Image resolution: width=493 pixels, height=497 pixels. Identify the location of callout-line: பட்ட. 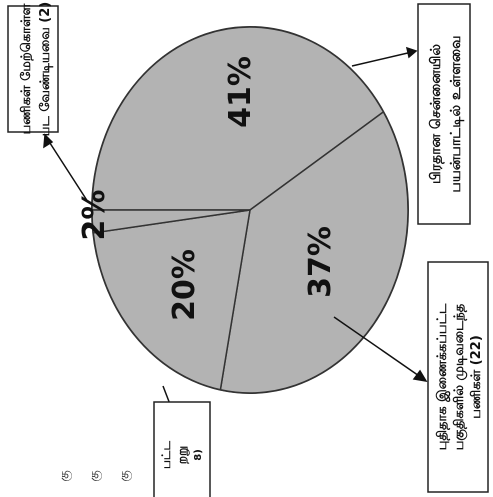
(166, 455).